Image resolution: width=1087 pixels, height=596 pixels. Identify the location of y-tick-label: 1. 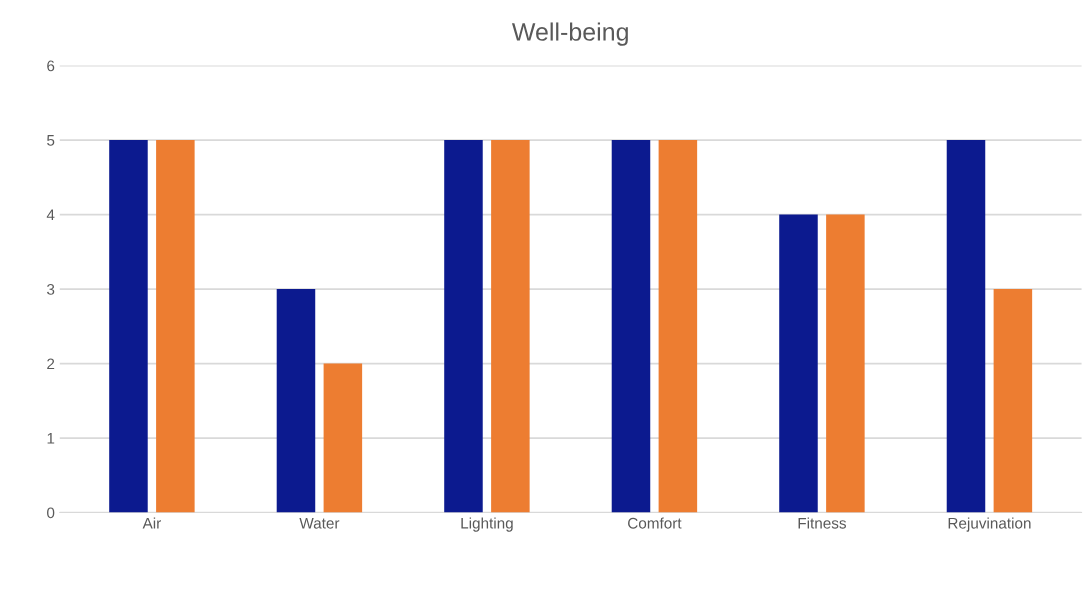
(51, 438).